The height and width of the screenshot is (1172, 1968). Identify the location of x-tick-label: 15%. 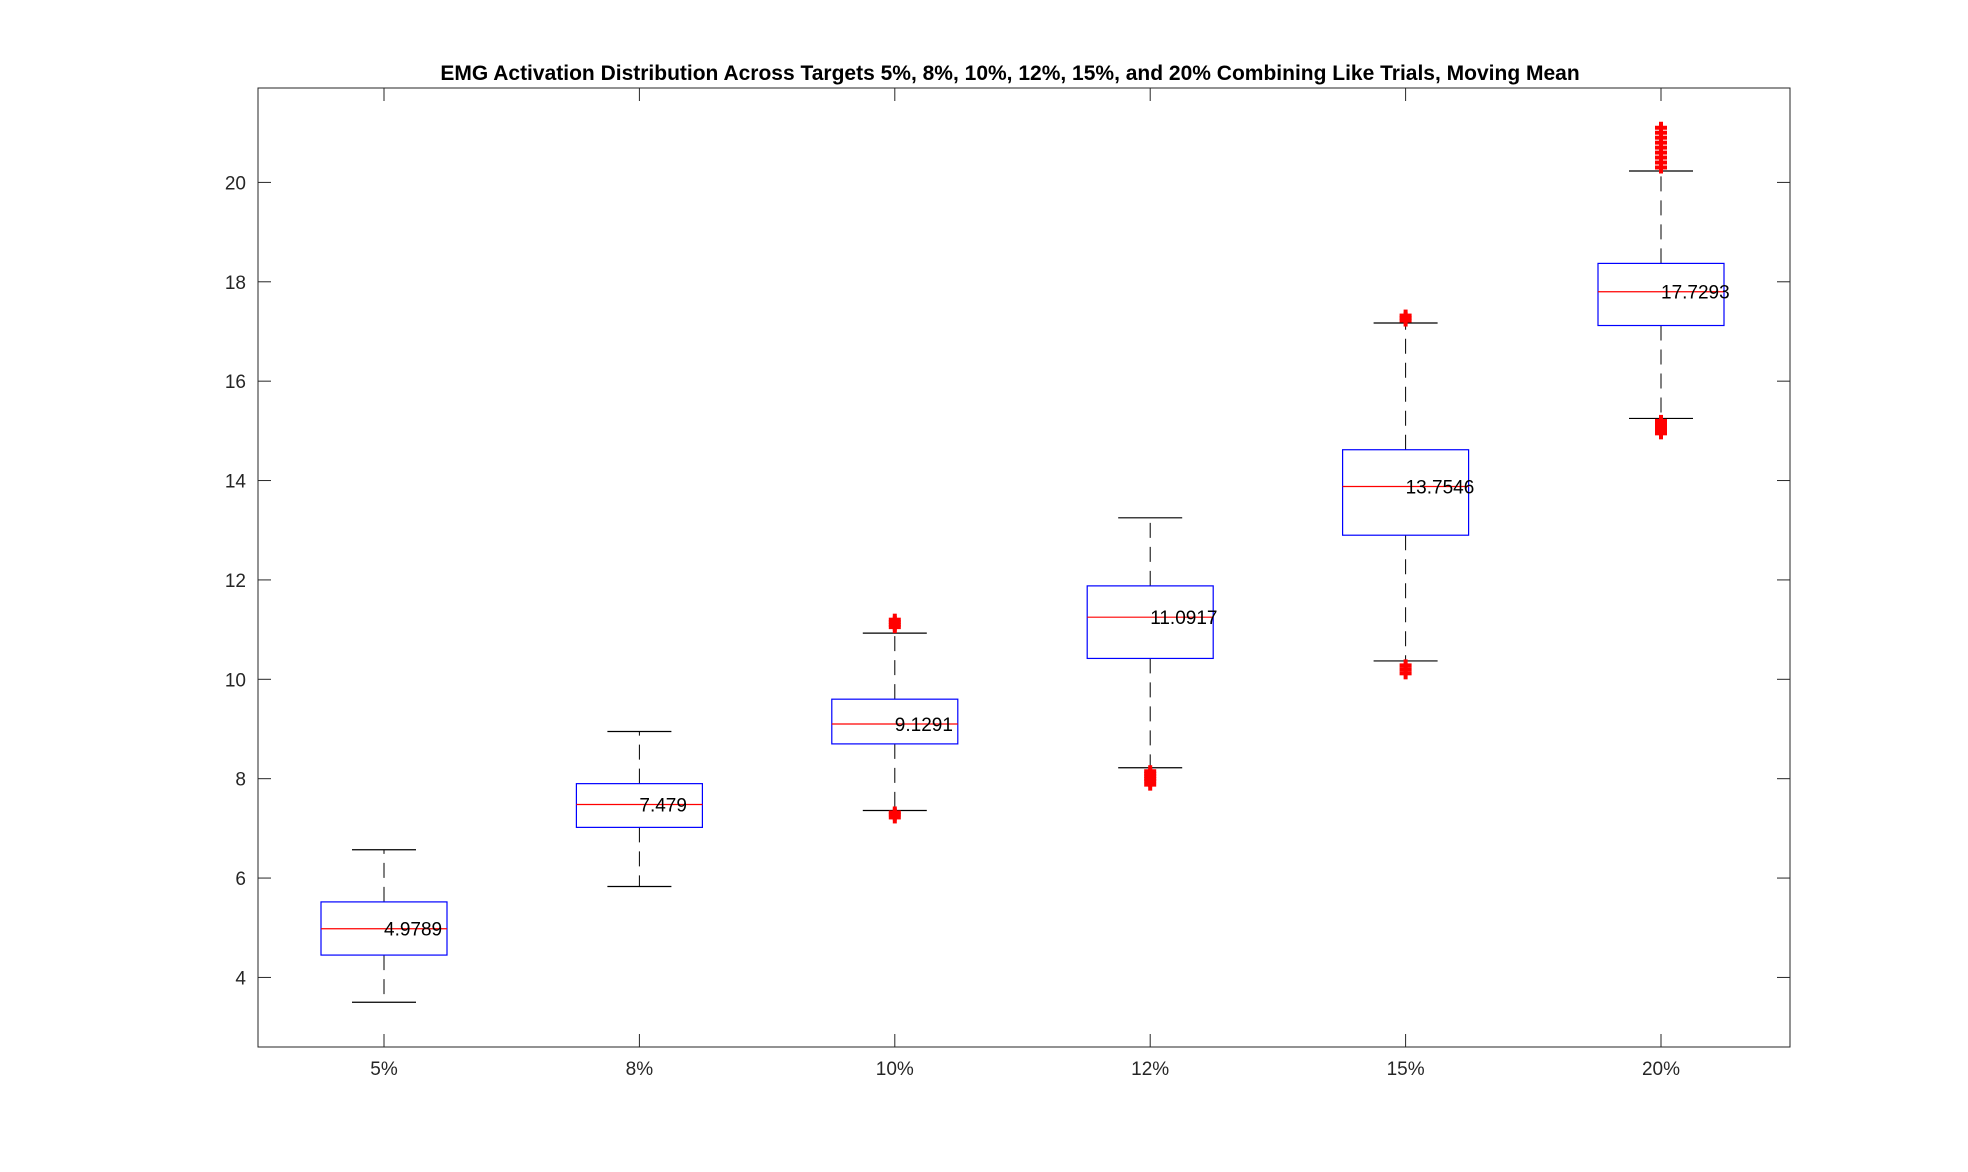
(1406, 1069).